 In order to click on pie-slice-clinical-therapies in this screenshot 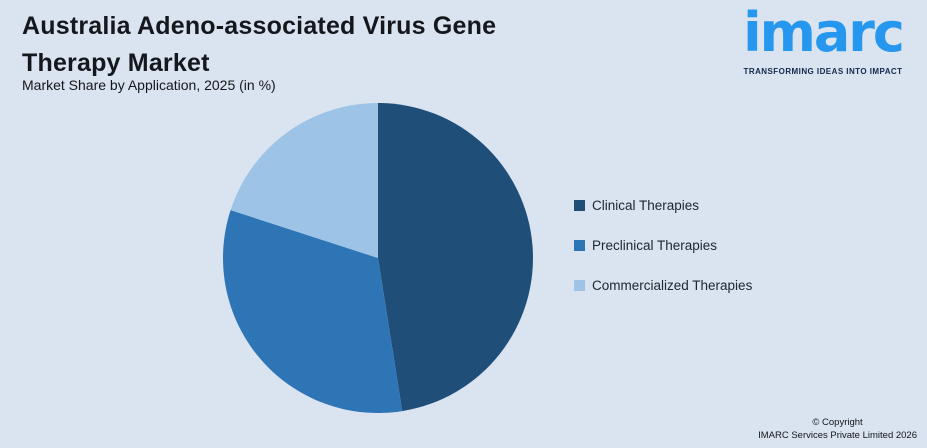, I will do `click(455, 257)`.